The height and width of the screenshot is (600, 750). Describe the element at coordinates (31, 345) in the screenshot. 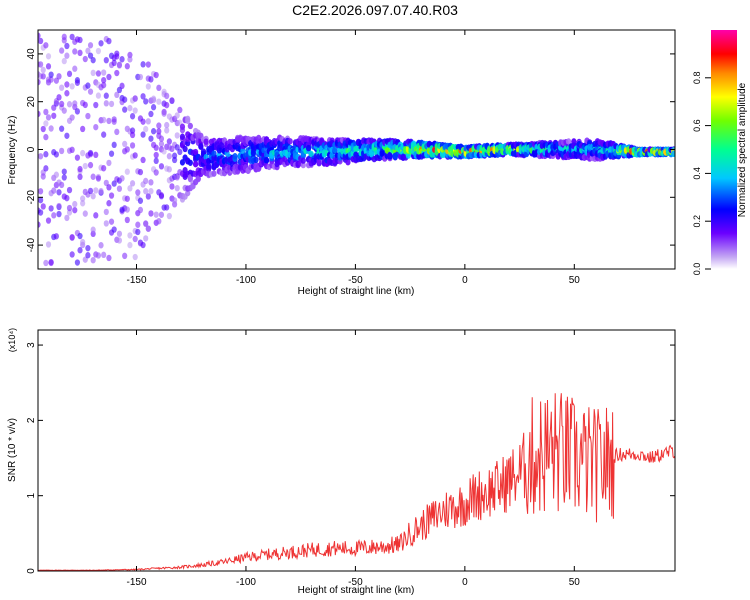

I see `y-tick-label: 3` at that location.